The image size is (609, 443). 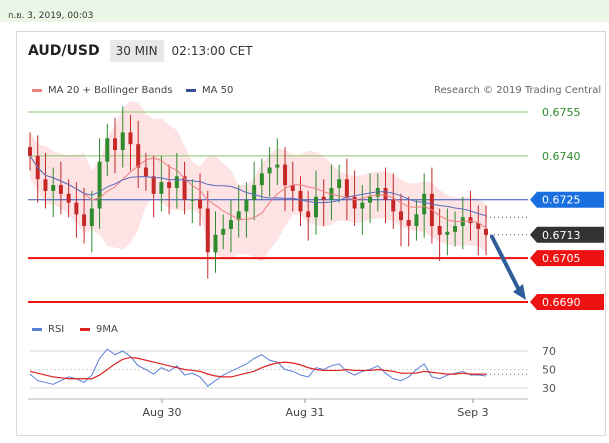 I want to click on price-label-2: 0.6725, so click(x=561, y=200).